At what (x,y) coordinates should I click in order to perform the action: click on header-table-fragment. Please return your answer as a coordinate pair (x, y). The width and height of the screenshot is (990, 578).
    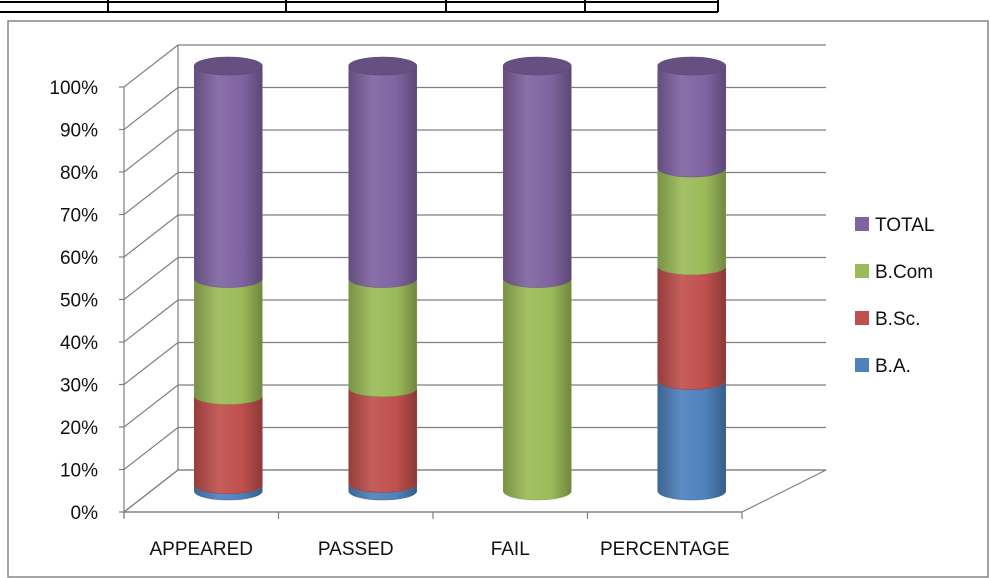
    Looking at the image, I should click on (359, 6).